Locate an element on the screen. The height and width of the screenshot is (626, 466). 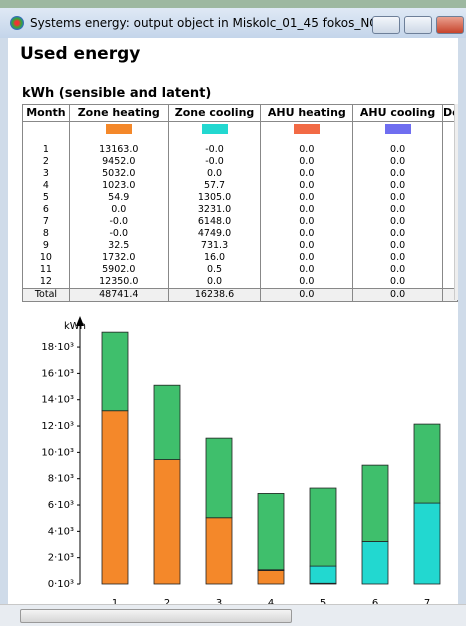
close-button is located at coordinates (450, 25).